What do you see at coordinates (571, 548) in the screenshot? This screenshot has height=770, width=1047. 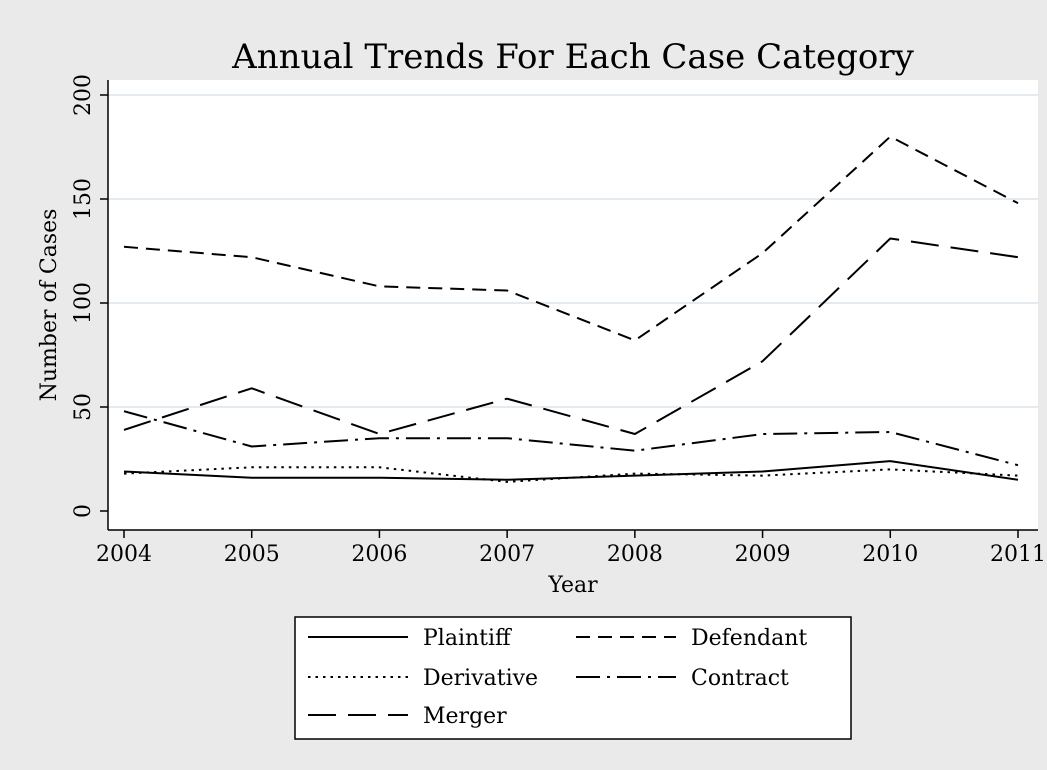 I see `x-ticks: 2004 2005 2006 2007 2008 2009 2010 2011` at bounding box center [571, 548].